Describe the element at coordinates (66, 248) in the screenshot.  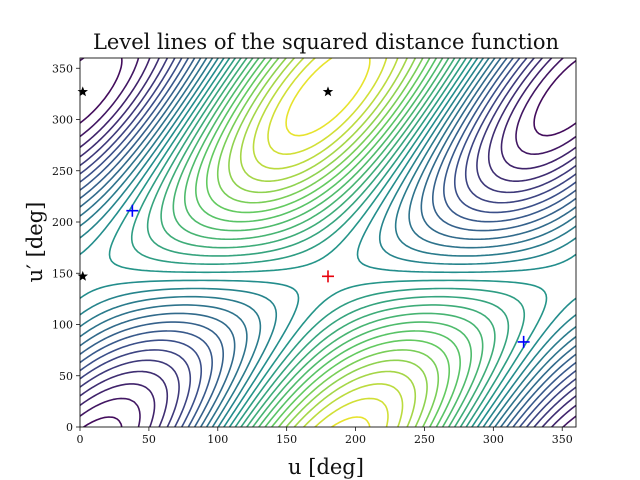
I see `y-axis: 0 50 100 150 200 250 300 350` at that location.